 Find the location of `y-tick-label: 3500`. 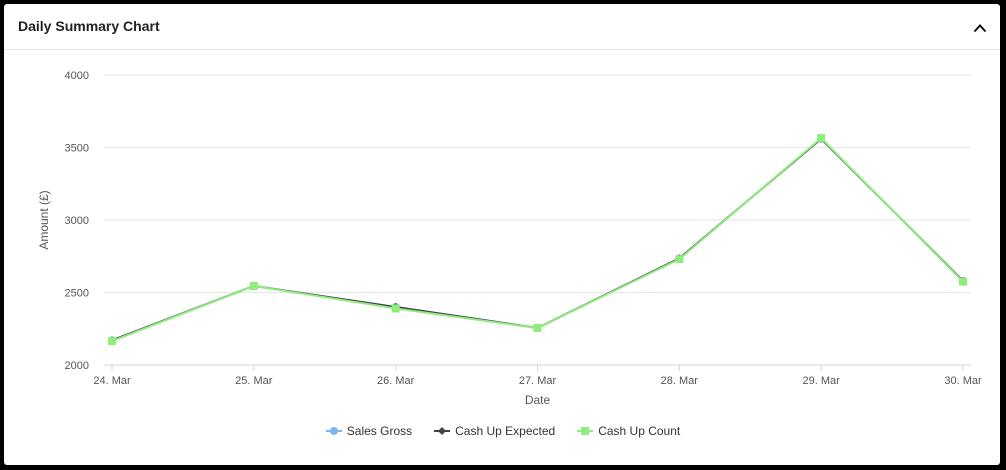

y-tick-label: 3500 is located at coordinates (77, 149).